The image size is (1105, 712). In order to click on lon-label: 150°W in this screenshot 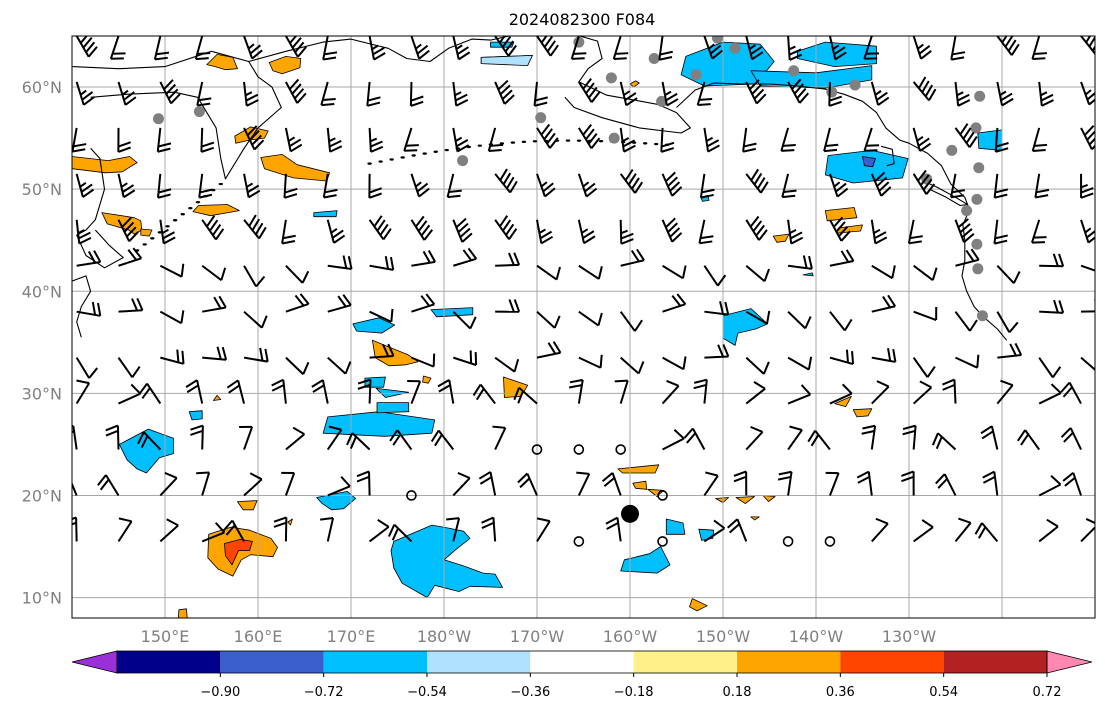, I will do `click(723, 636)`.